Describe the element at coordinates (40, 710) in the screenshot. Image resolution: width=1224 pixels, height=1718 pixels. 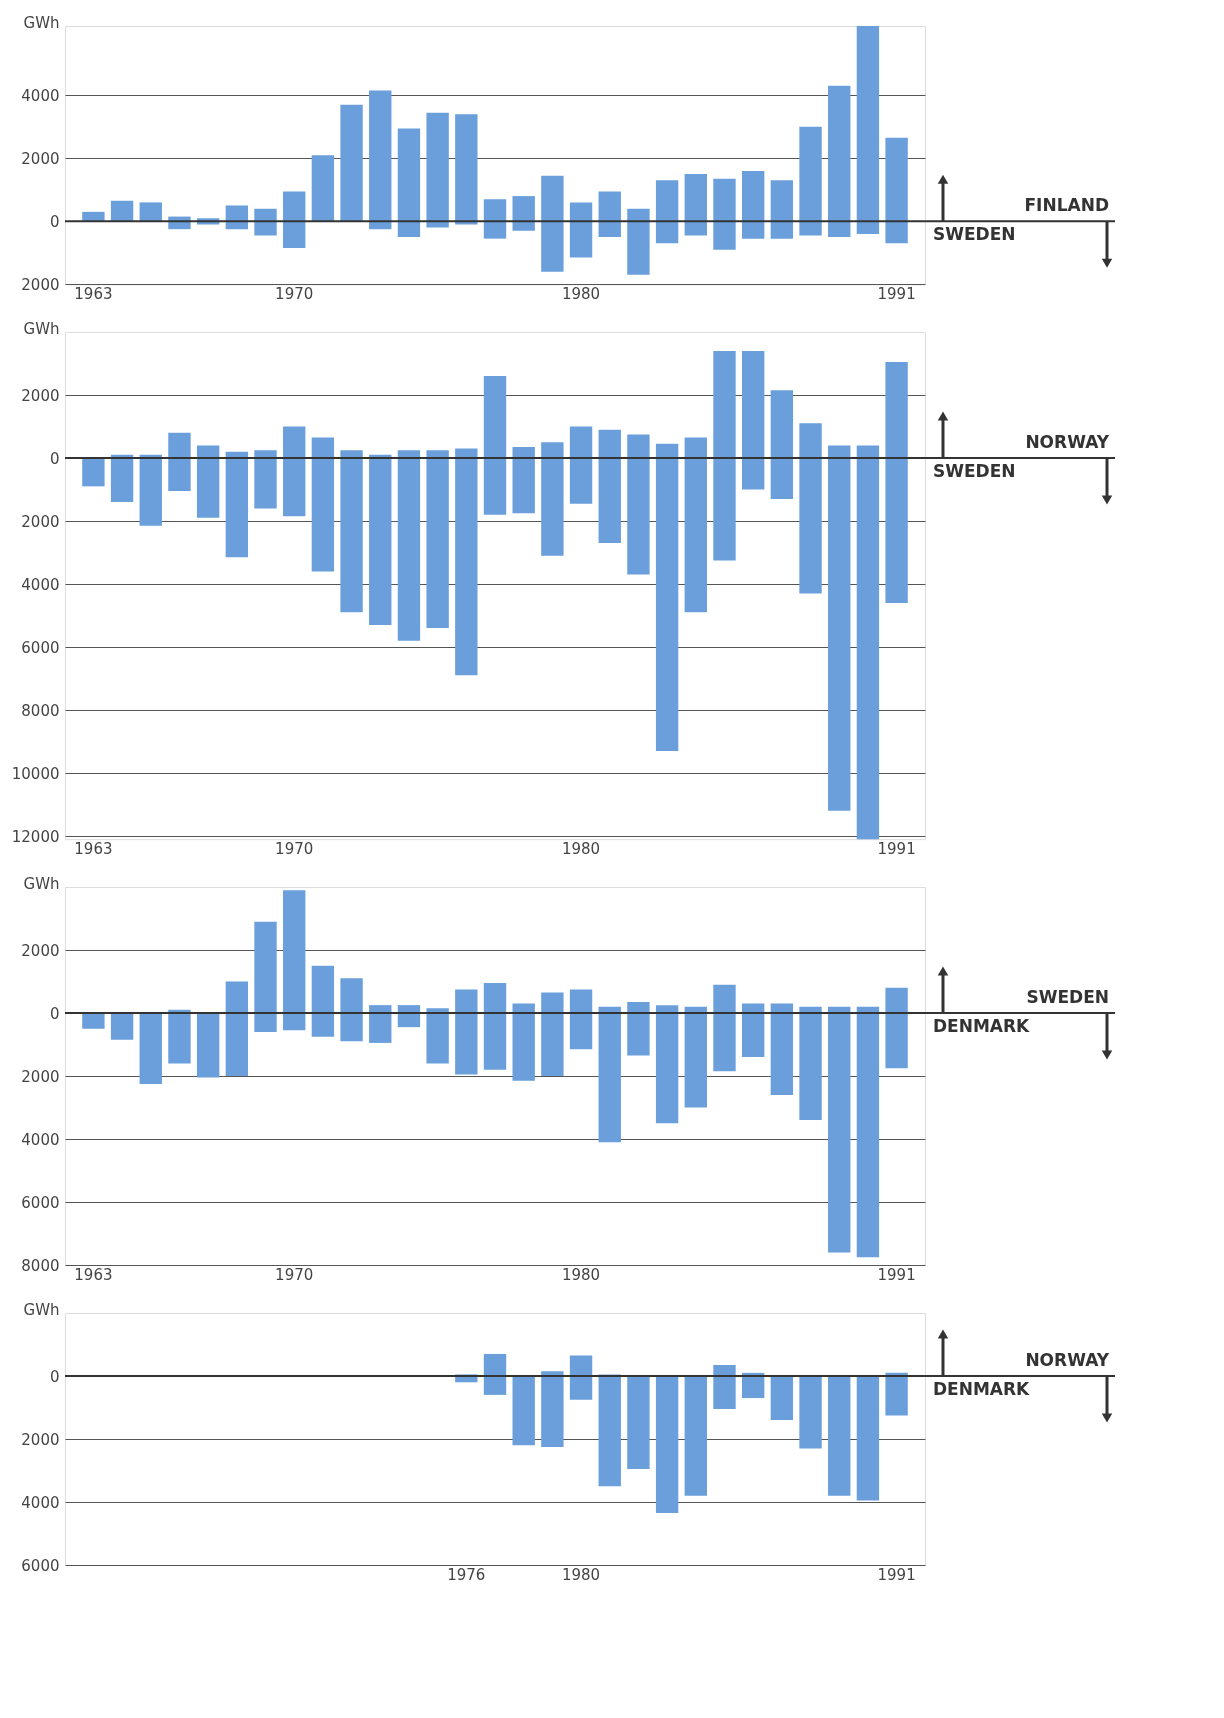
I see `y-tick-label: 8000` at that location.